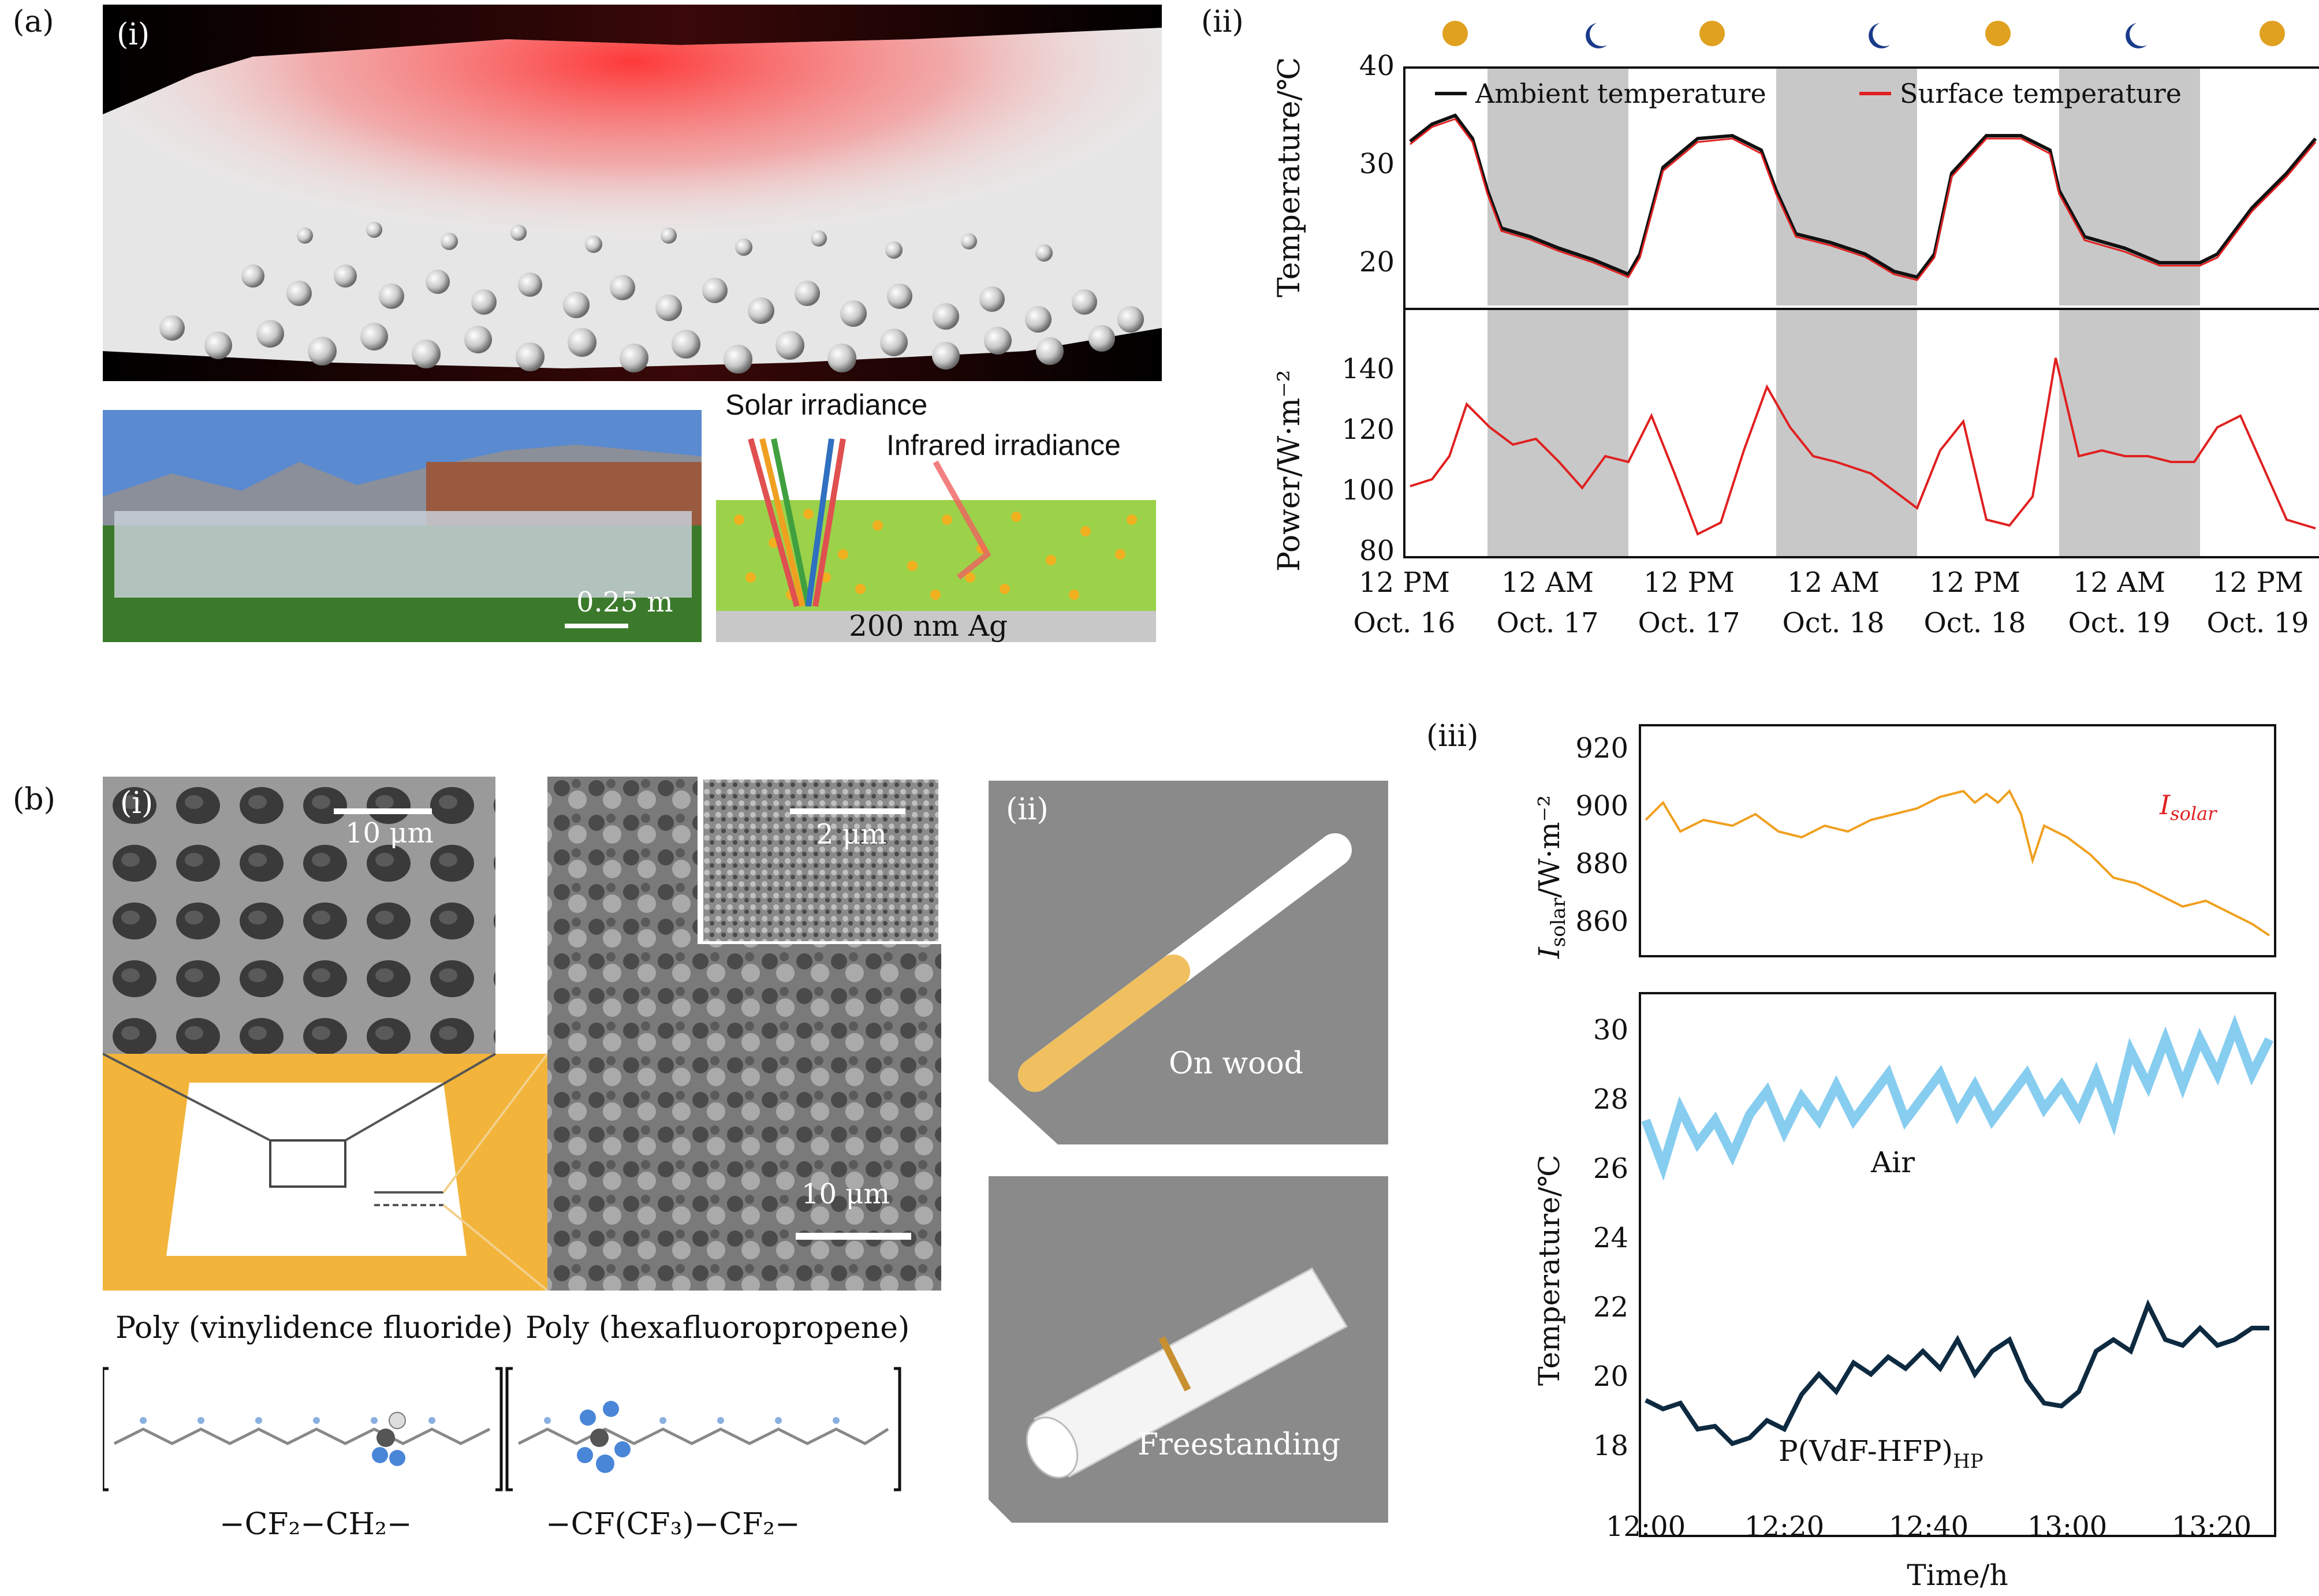  Describe the element at coordinates (717, 1328) in the screenshot. I see `hfp-name: Poly (hexafluoropropene)` at that location.